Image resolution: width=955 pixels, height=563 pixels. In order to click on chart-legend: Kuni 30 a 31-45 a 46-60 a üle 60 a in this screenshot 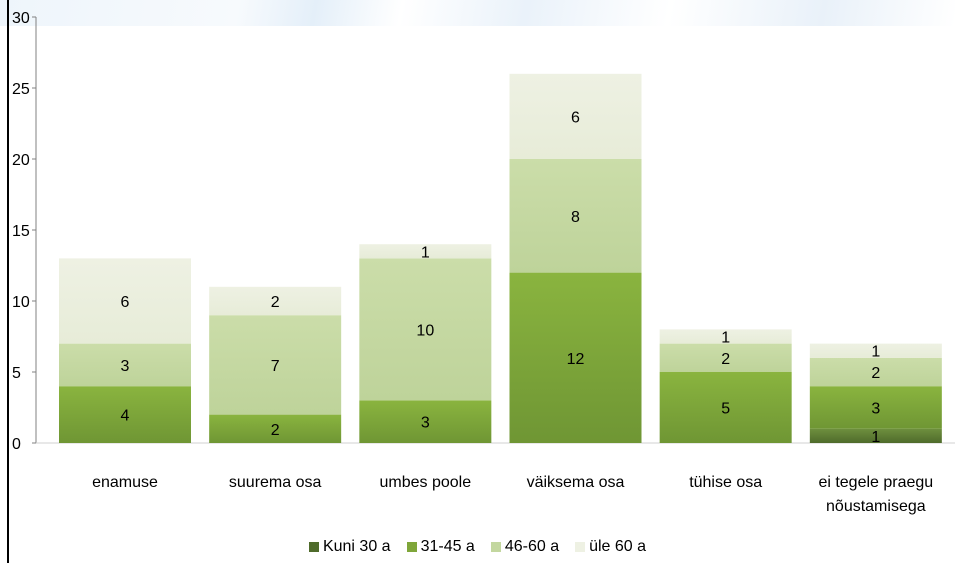, I will do `click(477, 547)`.